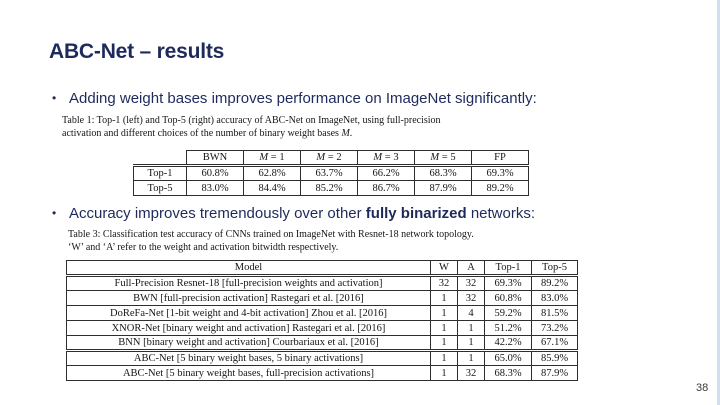 Image resolution: width=720 pixels, height=405 pixels. I want to click on cell-value: 60.8%, so click(215, 173).